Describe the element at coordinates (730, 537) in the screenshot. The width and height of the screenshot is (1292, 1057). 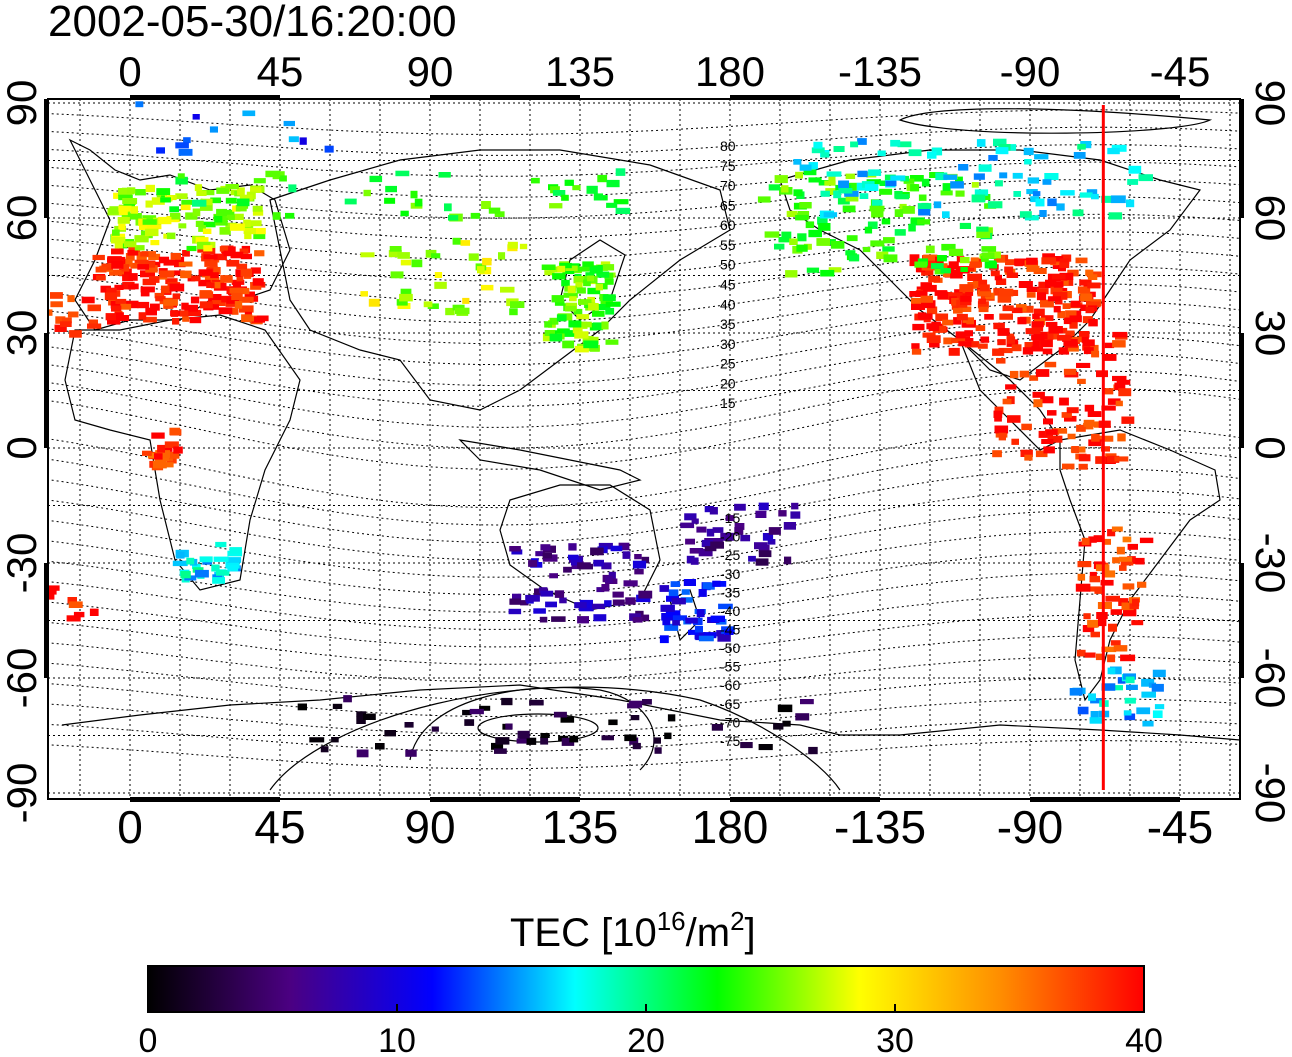
I see `maglat-label: -20` at that location.